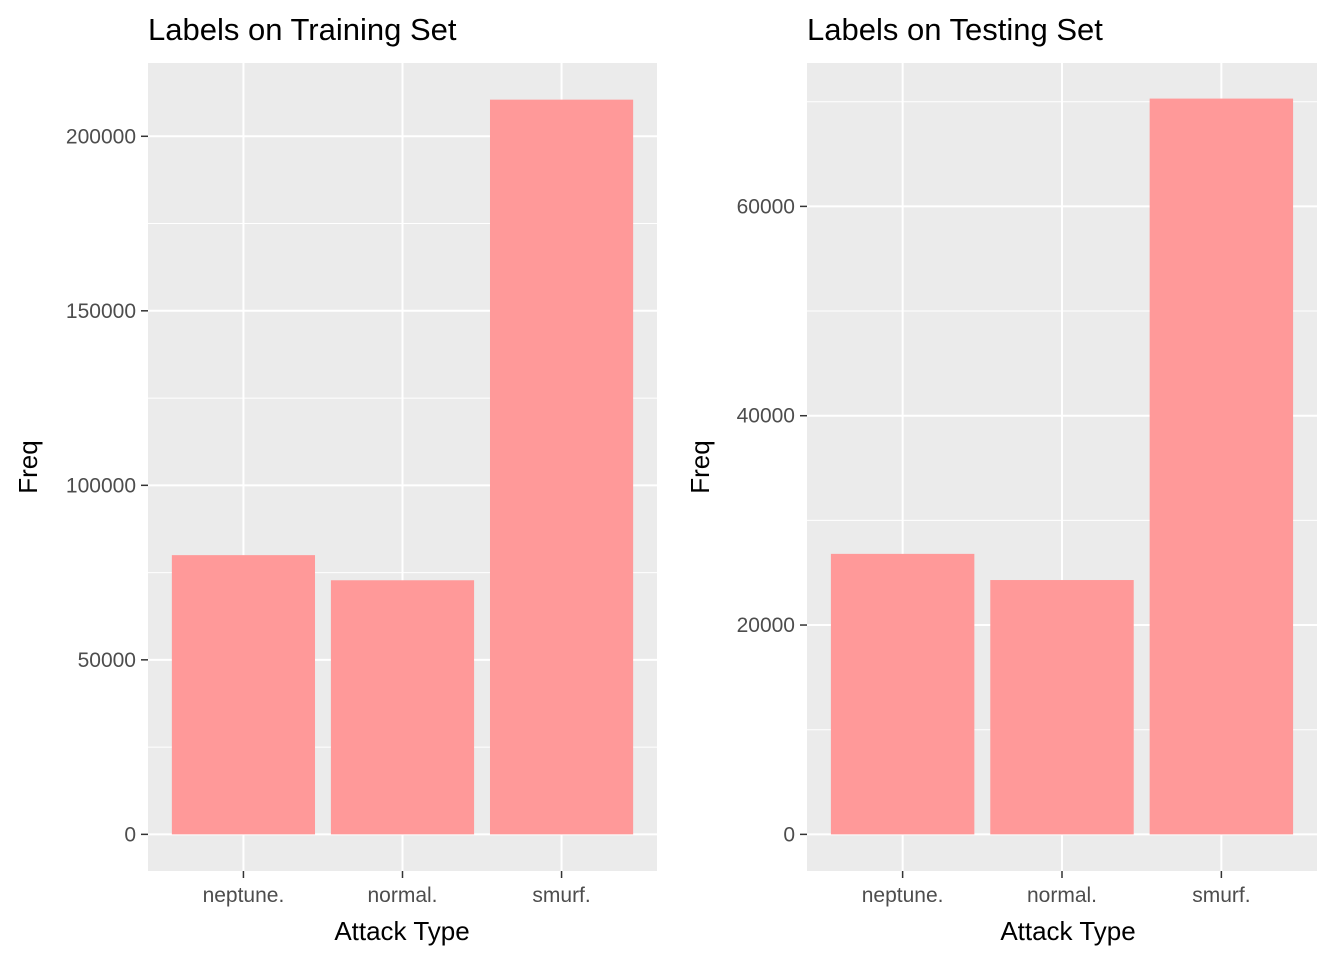  Describe the element at coordinates (766, 416) in the screenshot. I see `y-tick-label: 40000` at that location.